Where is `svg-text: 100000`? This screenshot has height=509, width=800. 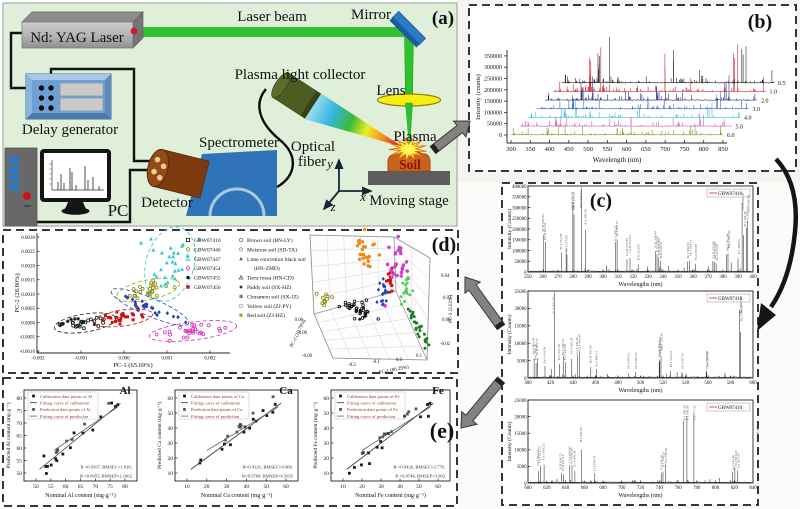
svg-text: 100000 is located at coordinates (493, 113).